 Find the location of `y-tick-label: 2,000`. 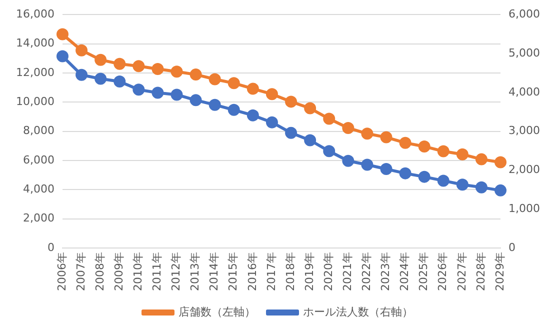

y-tick-label: 2,000 is located at coordinates (38, 218).